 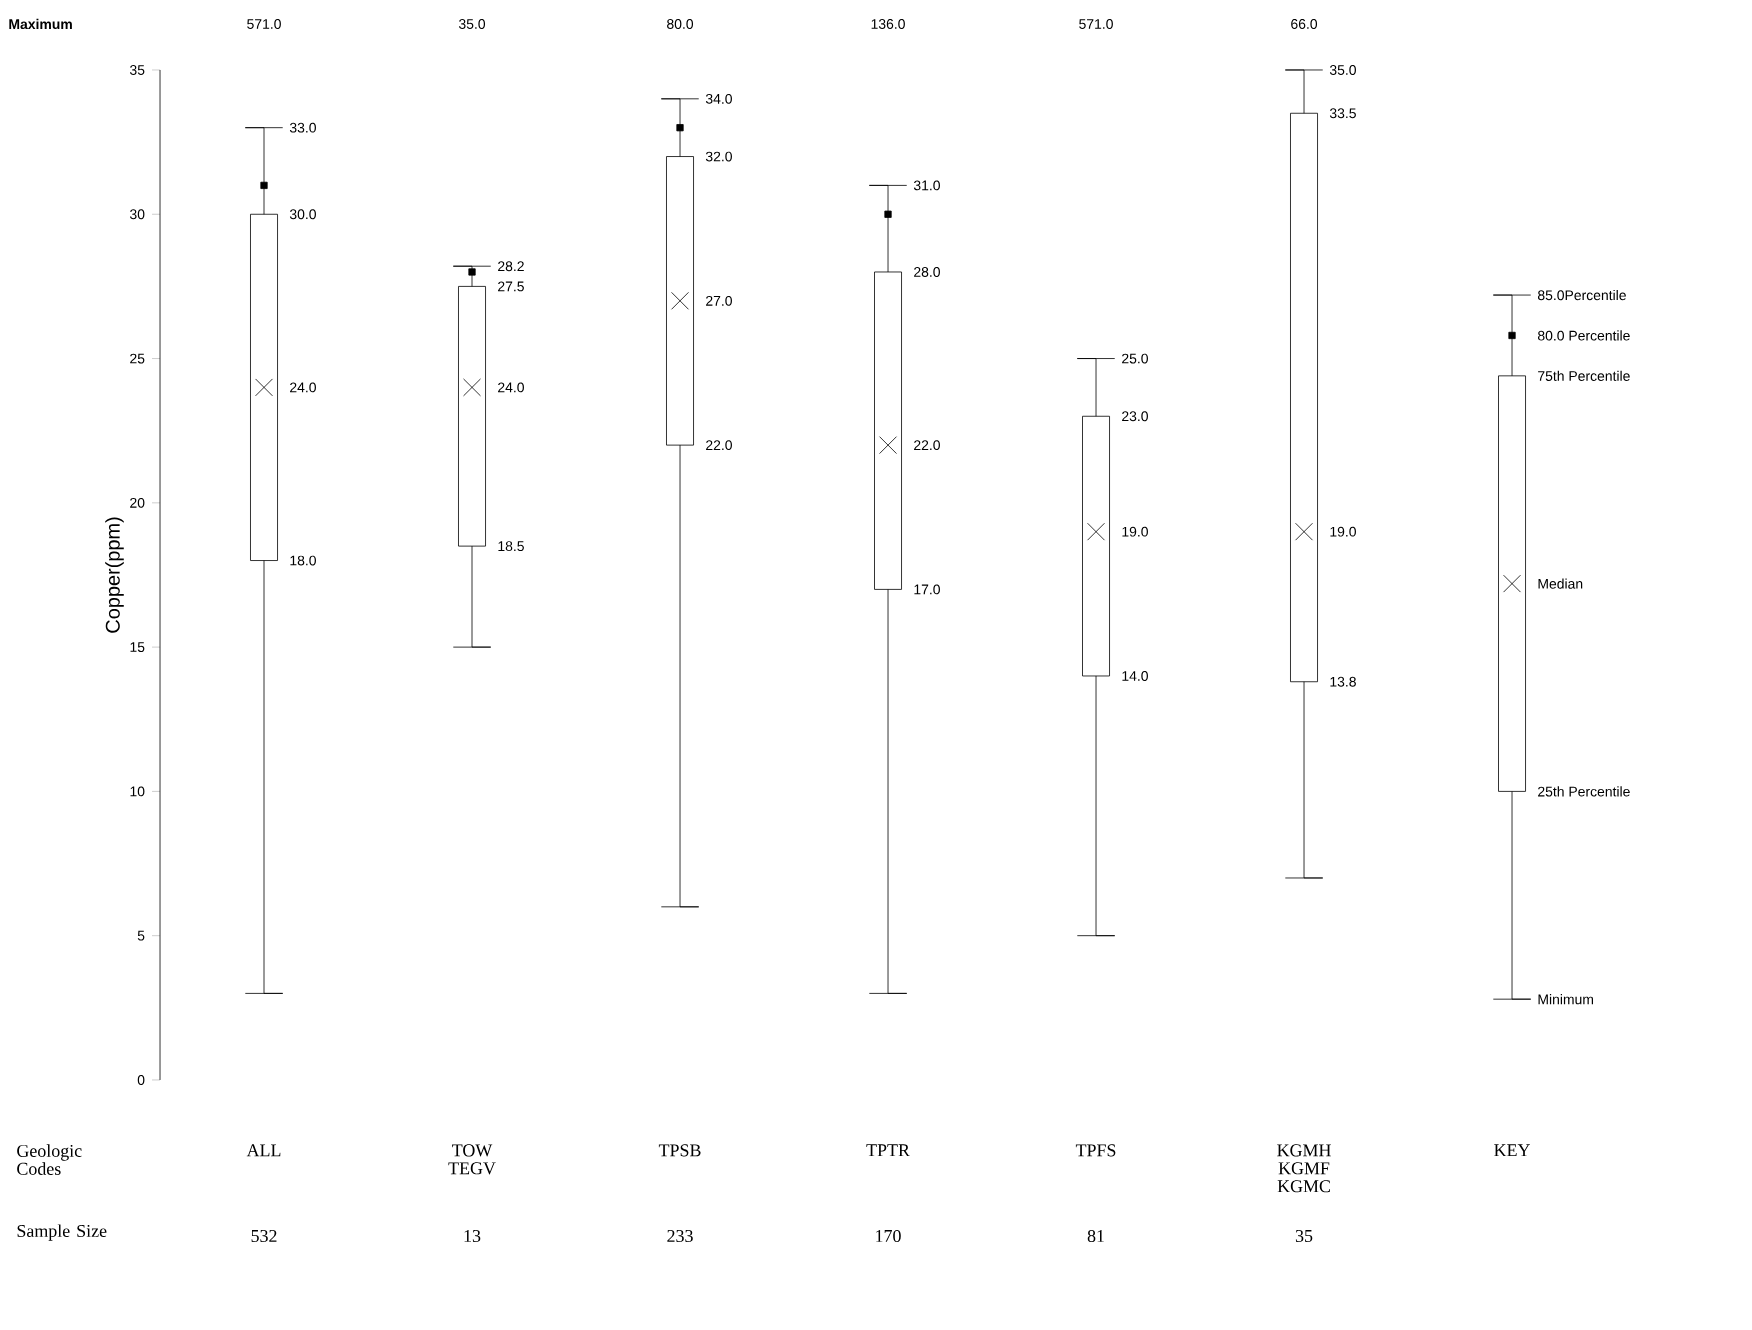 What do you see at coordinates (114, 575) in the screenshot?
I see `y-axis-title: Copper(ppm)` at bounding box center [114, 575].